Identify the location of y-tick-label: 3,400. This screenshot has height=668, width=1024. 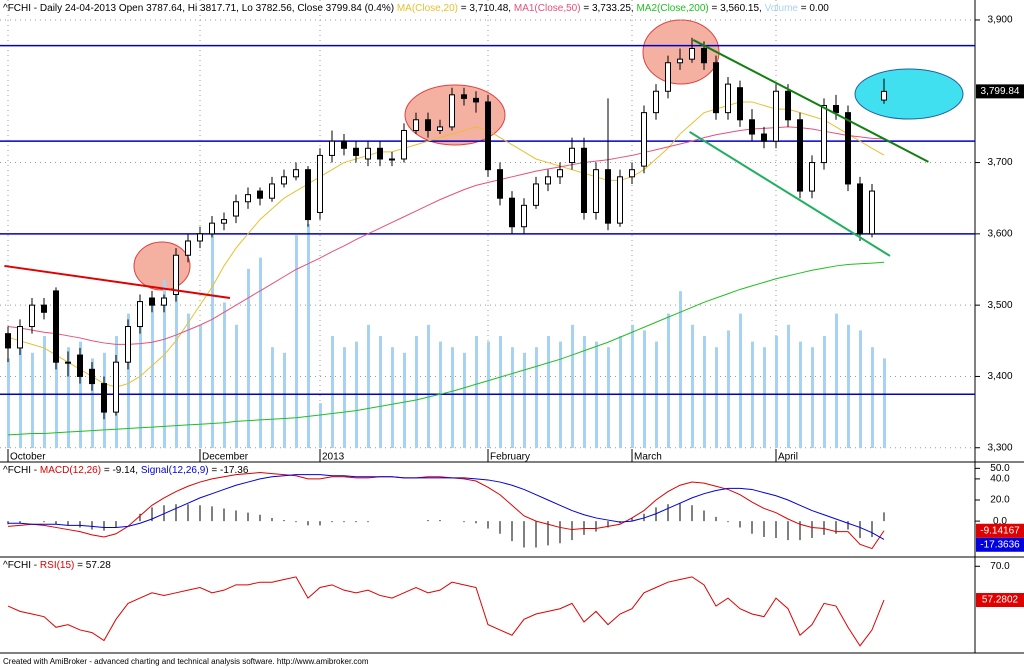
(999, 376).